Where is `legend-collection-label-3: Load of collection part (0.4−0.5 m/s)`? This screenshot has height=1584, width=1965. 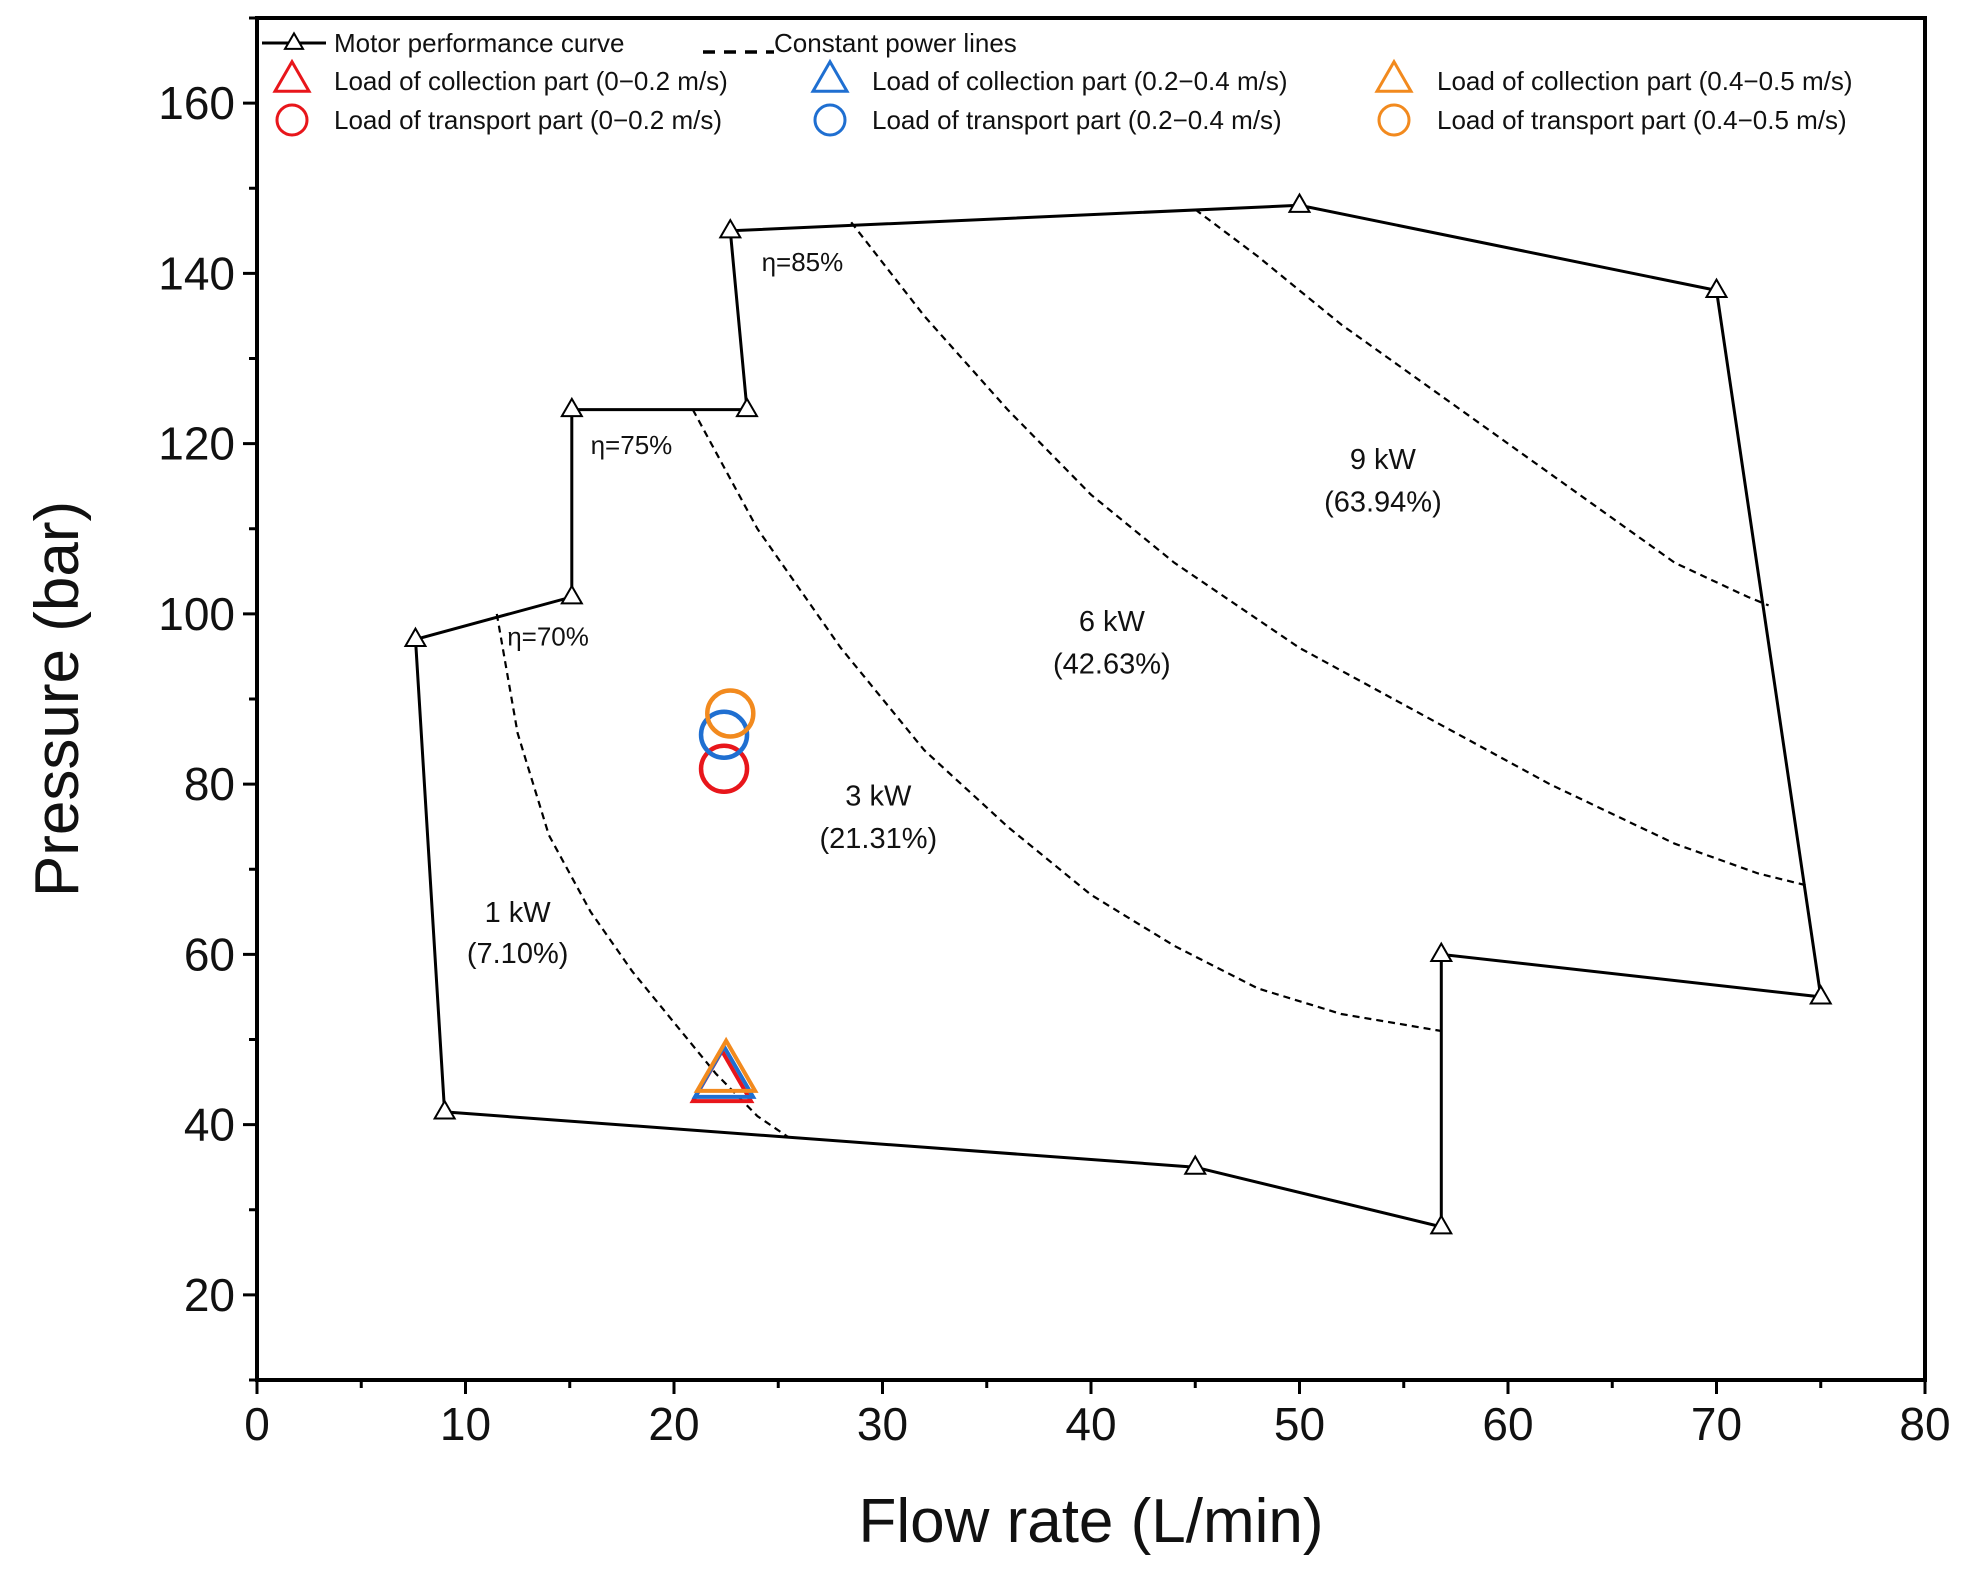 legend-collection-label-3: Load of collection part (0.4−0.5 m/s) is located at coordinates (1645, 81).